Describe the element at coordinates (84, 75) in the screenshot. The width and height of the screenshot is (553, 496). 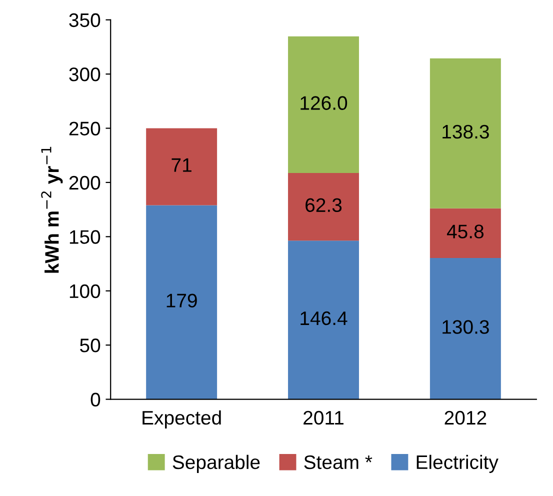
I see `y-tick-label: 300` at that location.